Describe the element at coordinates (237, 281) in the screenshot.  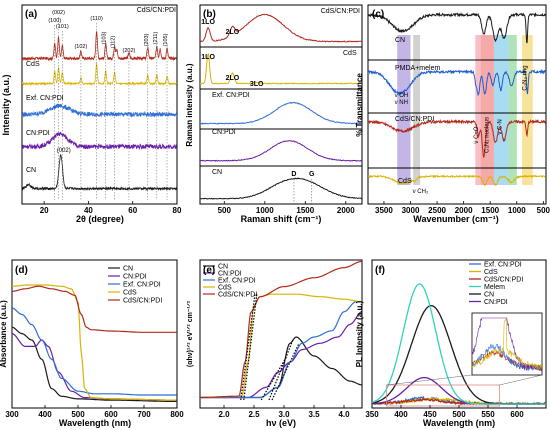
I see `panel-e-legend-label: Exf. CN:PDI` at that location.